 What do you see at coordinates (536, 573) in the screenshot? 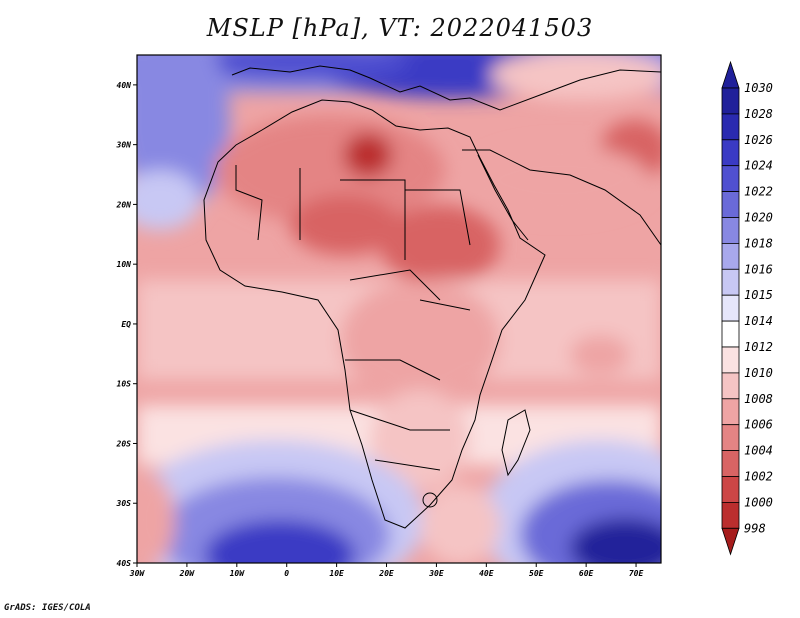
I see `lon-tick-label: 50E` at bounding box center [536, 573].